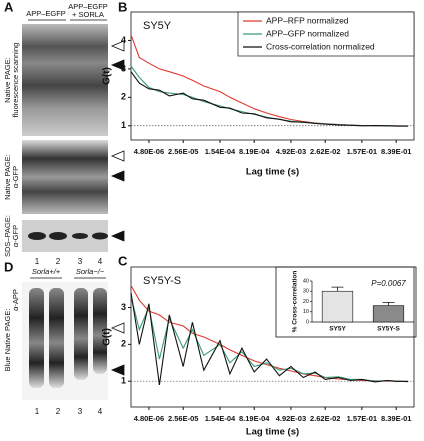  What do you see at coordinates (388, 329) in the screenshot?
I see `x-tick-label: SY5Y-S` at bounding box center [388, 329].